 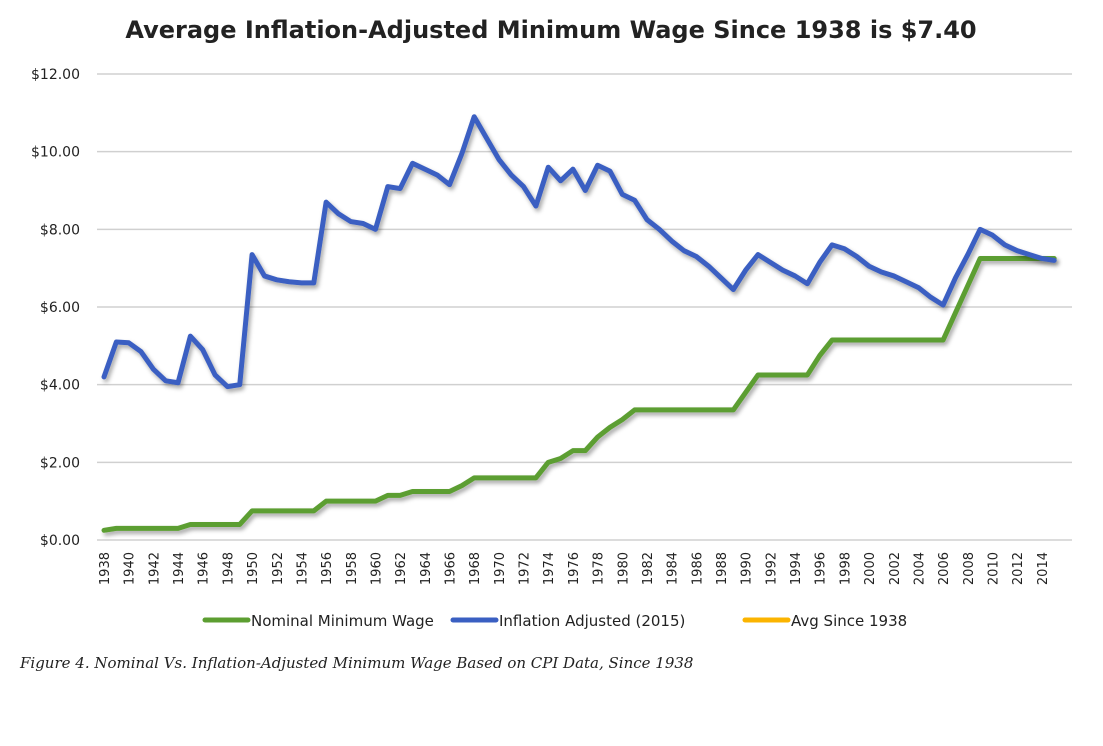 I want to click on x-tick-label: 1998, so click(x=845, y=568).